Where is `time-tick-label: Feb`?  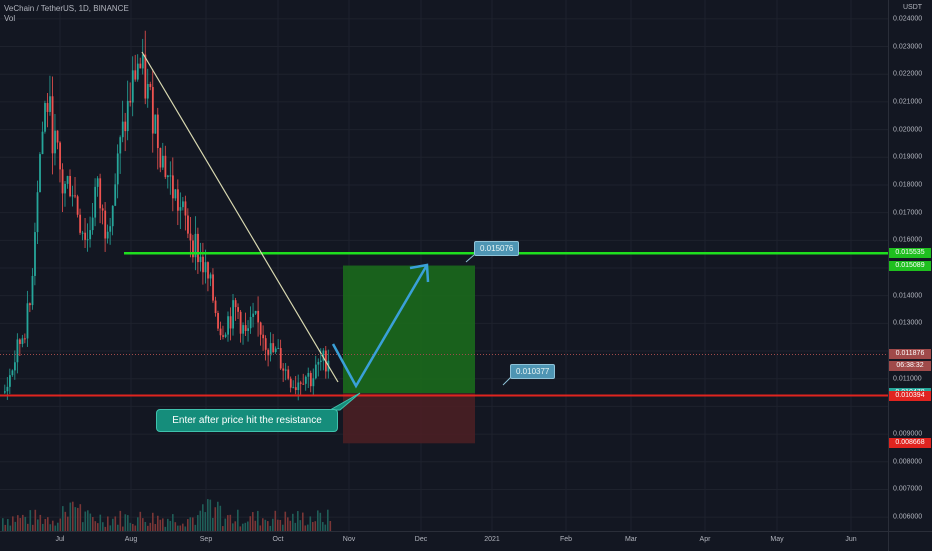 time-tick-label: Feb is located at coordinates (566, 539).